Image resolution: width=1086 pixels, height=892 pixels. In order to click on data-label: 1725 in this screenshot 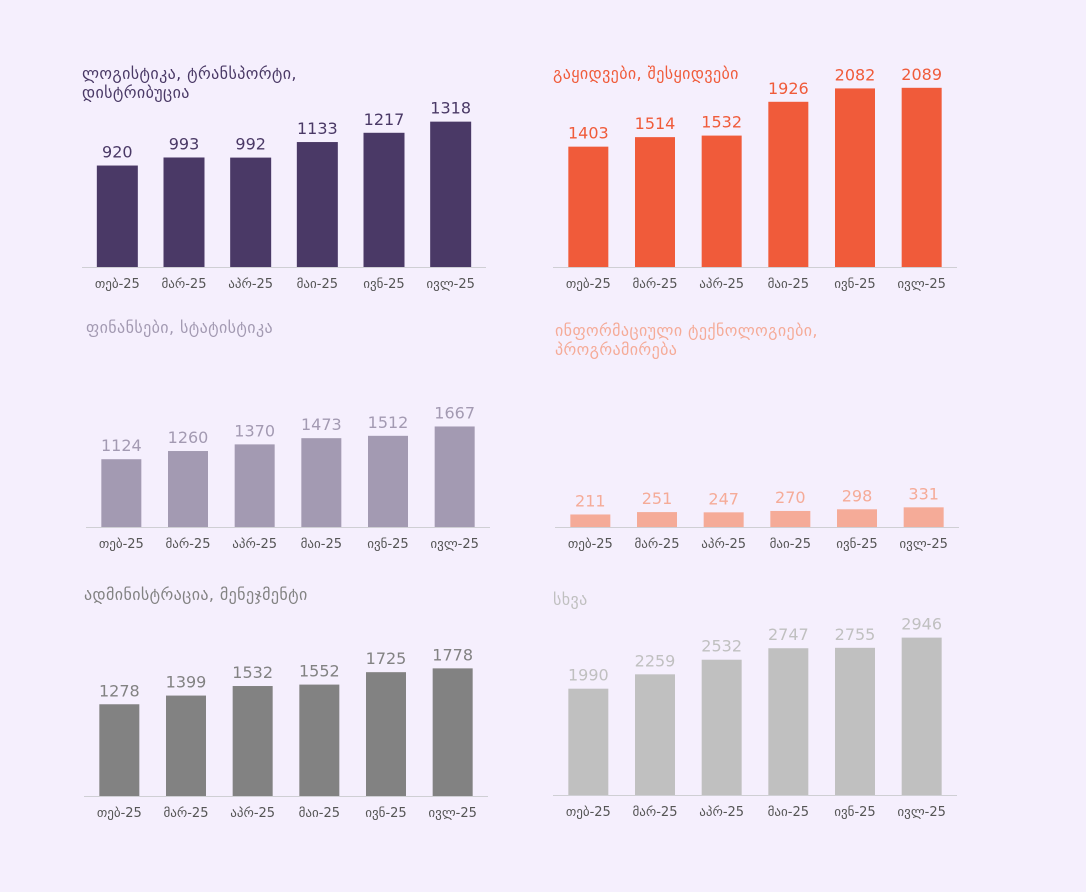, I will do `click(386, 658)`.